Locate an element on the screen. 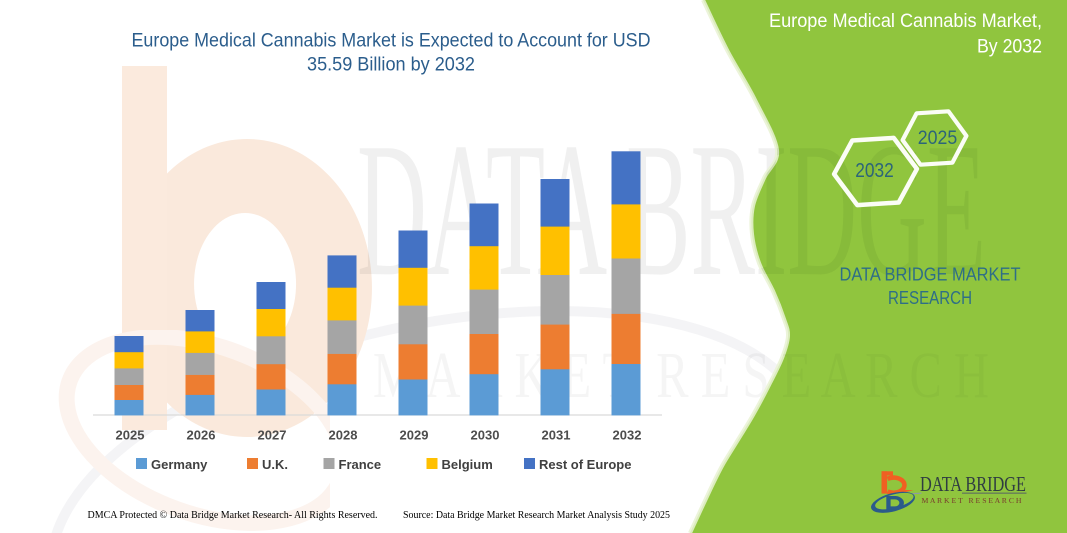  svg-text: RESEARCH is located at coordinates (930, 298).